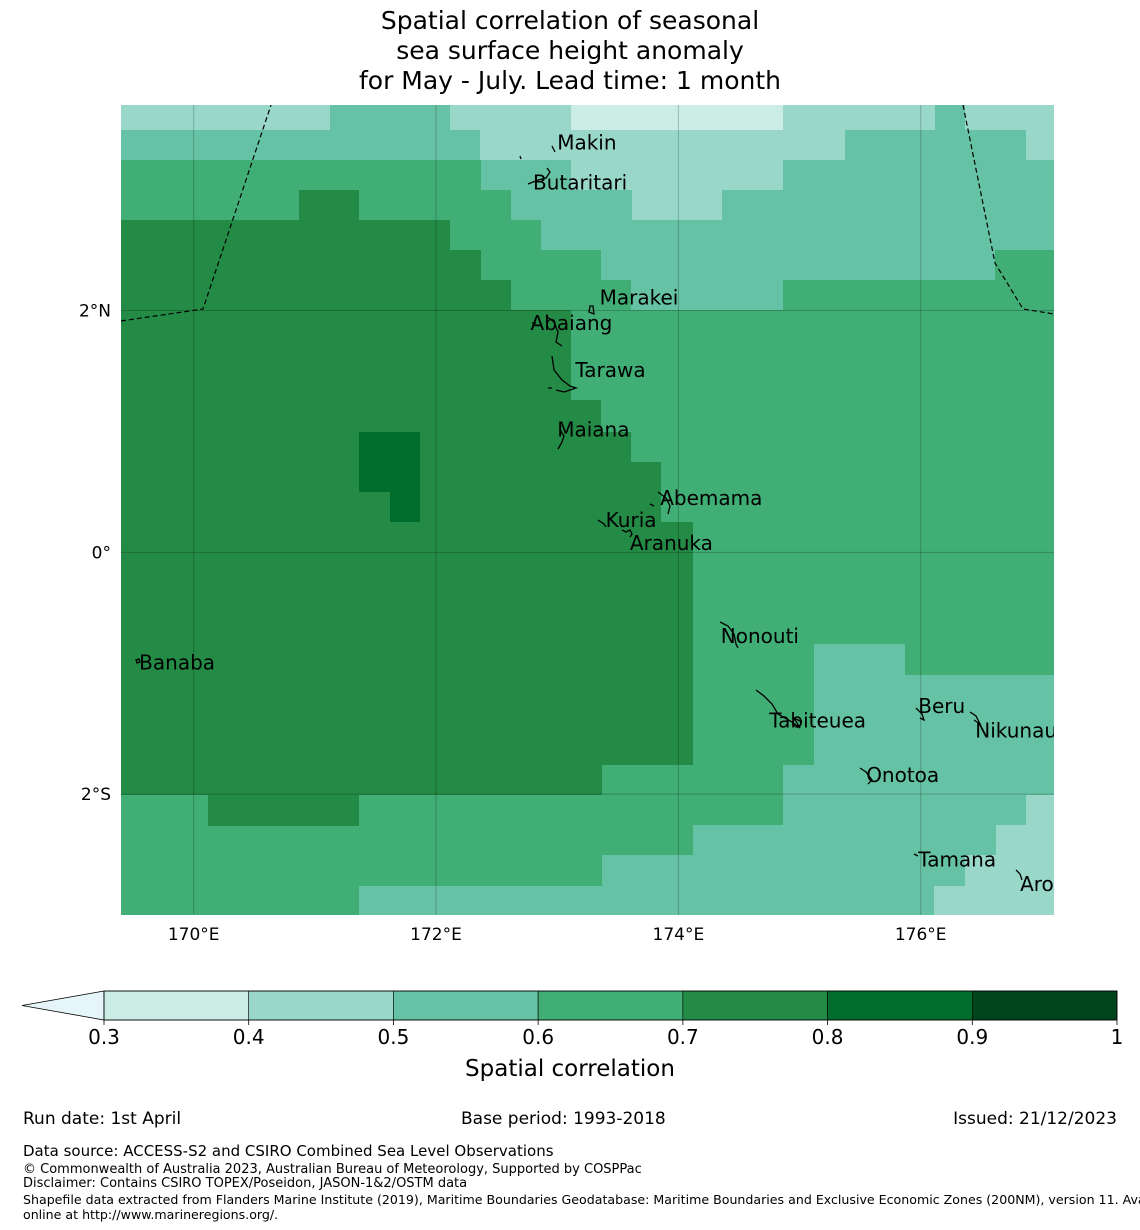 The image size is (1140, 1230). What do you see at coordinates (972, 1037) in the screenshot?
I see `colorbar-tick-label-6: 0.9` at bounding box center [972, 1037].